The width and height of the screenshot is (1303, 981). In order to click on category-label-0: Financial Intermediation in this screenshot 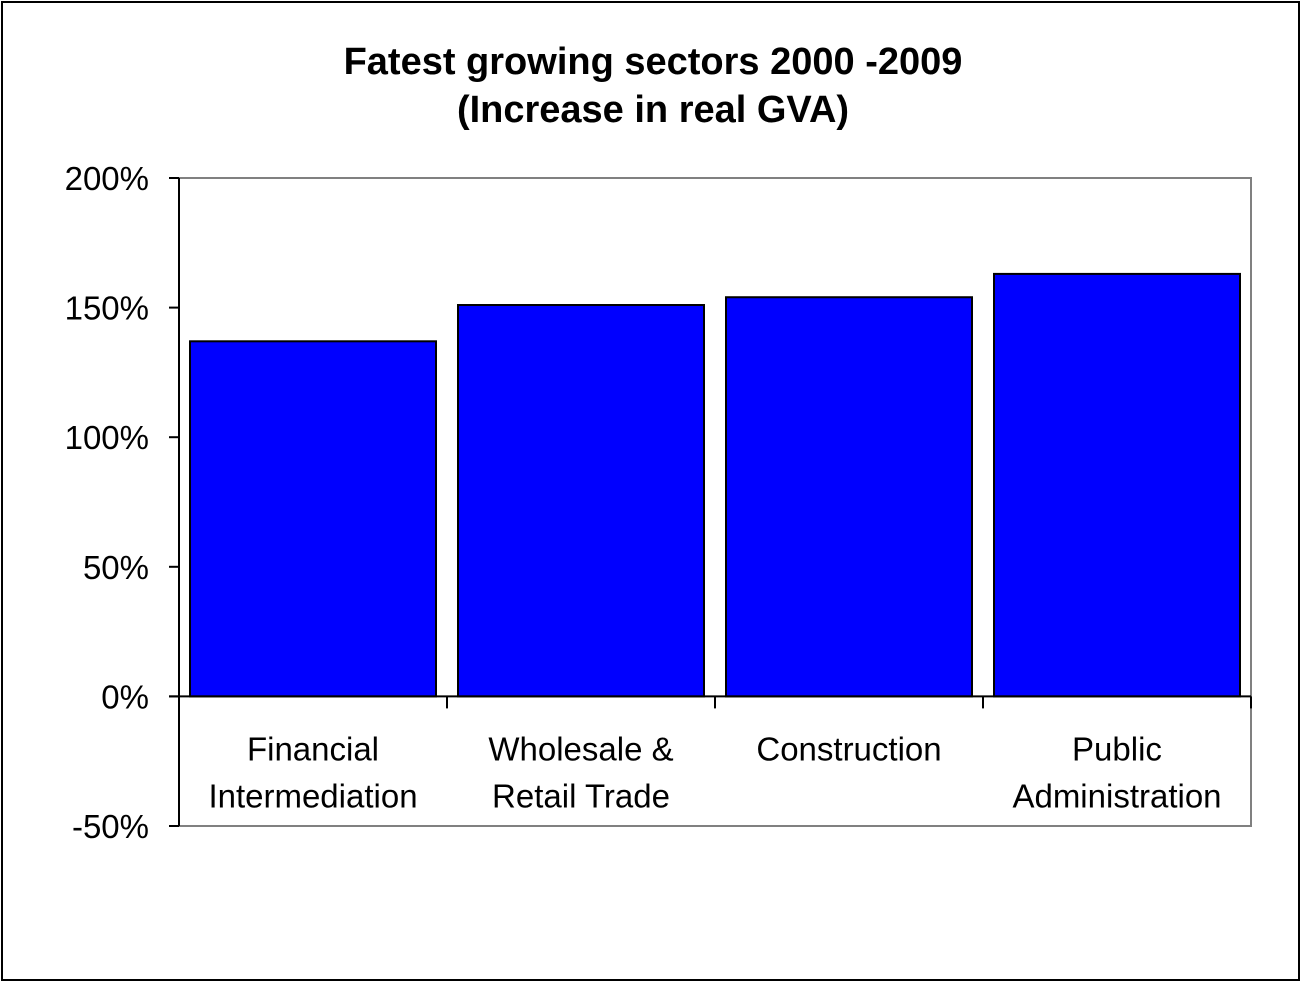, I will do `click(312, 772)`.